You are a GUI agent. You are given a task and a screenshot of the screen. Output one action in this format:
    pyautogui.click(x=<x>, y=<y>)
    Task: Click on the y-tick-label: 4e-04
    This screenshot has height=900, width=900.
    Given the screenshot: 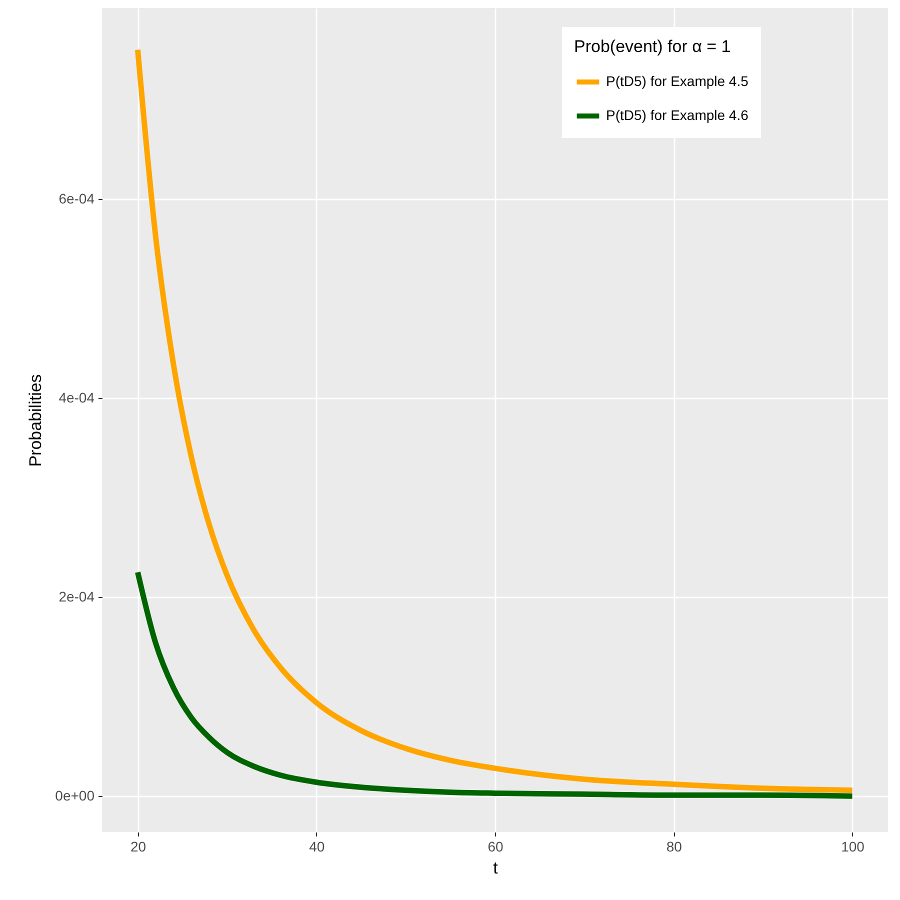 What is the action you would take?
    pyautogui.click(x=76, y=398)
    